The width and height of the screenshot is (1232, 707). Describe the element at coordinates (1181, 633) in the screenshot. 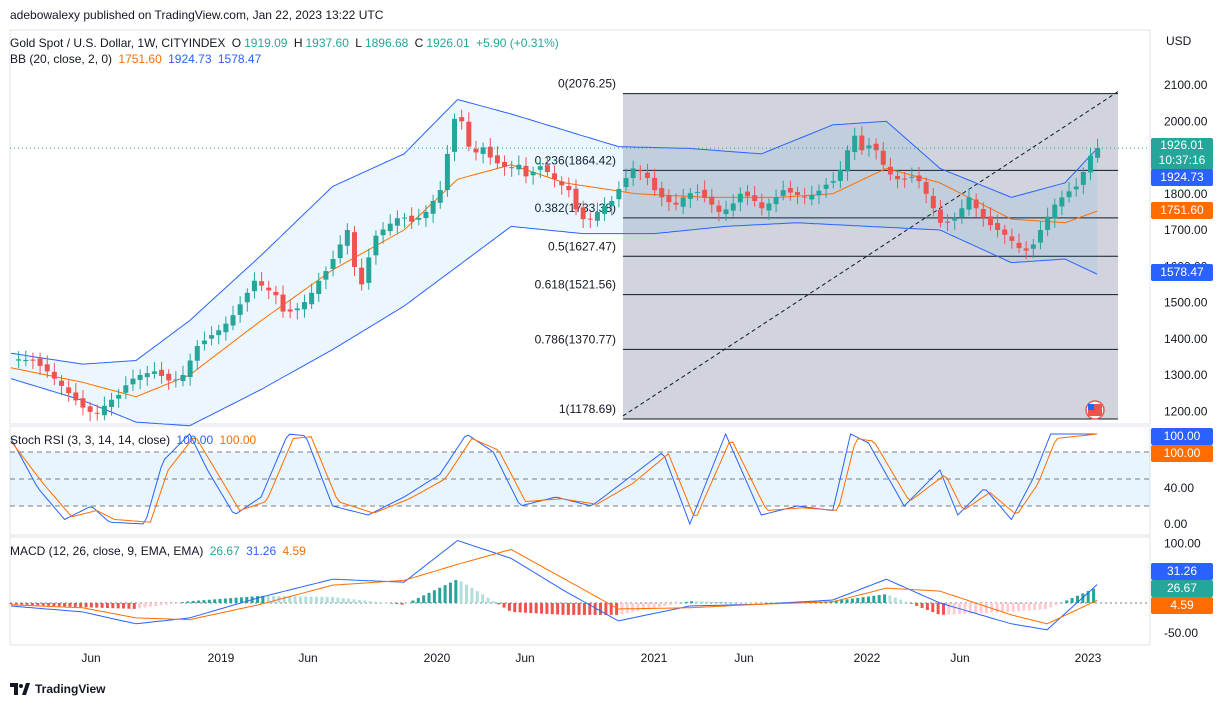

I see `macd-axis-tick-label: -50.00` at that location.